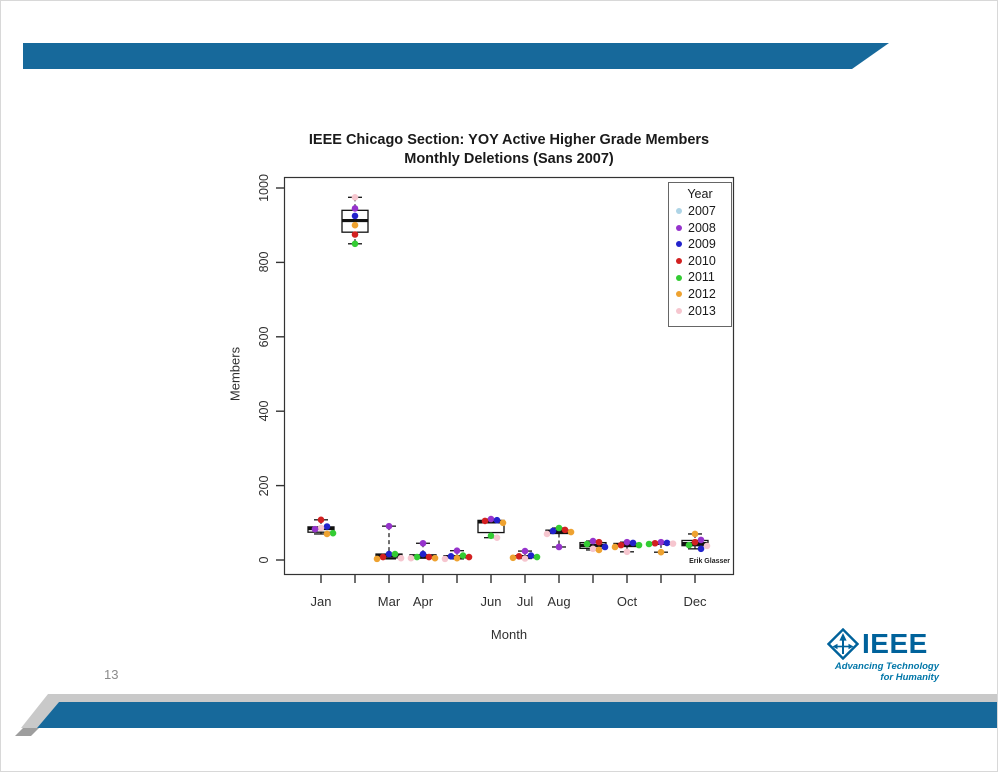 The width and height of the screenshot is (998, 772). I want to click on ieee-tagline: Advancing Technology for Humanity, so click(883, 672).